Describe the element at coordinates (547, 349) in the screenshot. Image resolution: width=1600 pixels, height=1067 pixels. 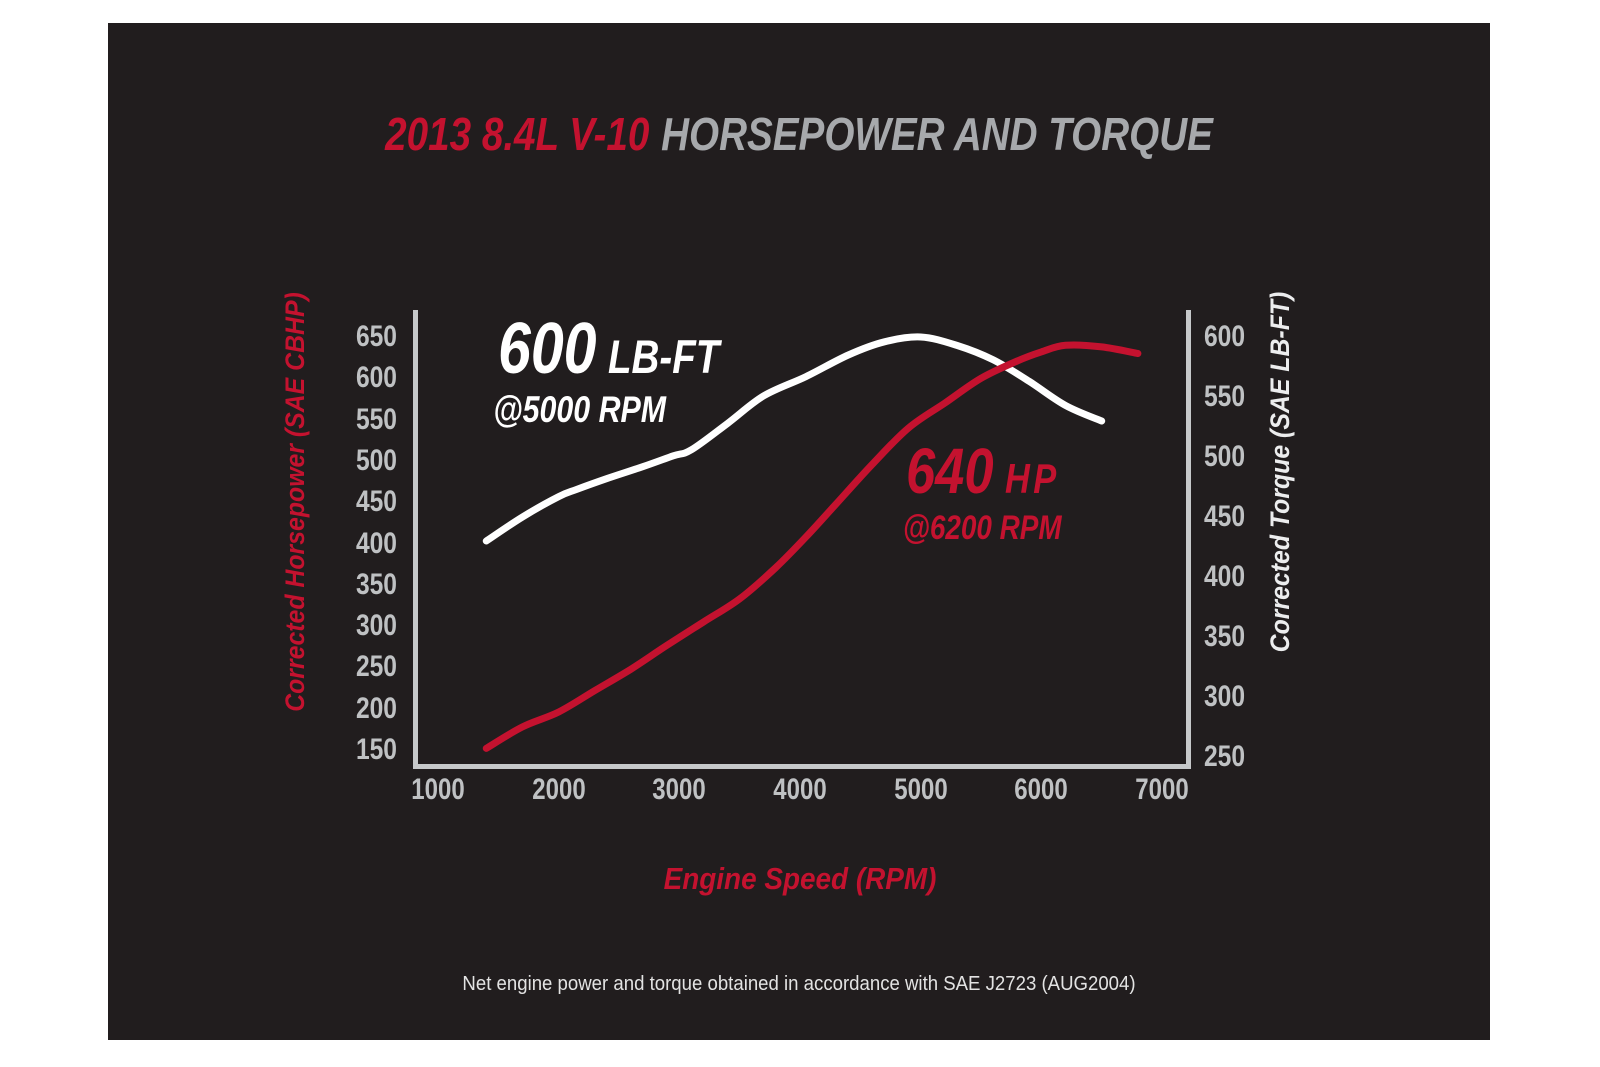
I see `torque-peak-value: 600` at that location.